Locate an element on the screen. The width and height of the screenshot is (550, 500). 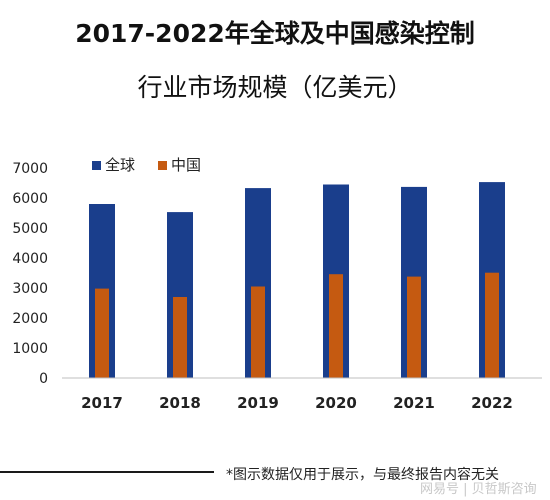
y-tick-label: 5000 is located at coordinates (30, 229).